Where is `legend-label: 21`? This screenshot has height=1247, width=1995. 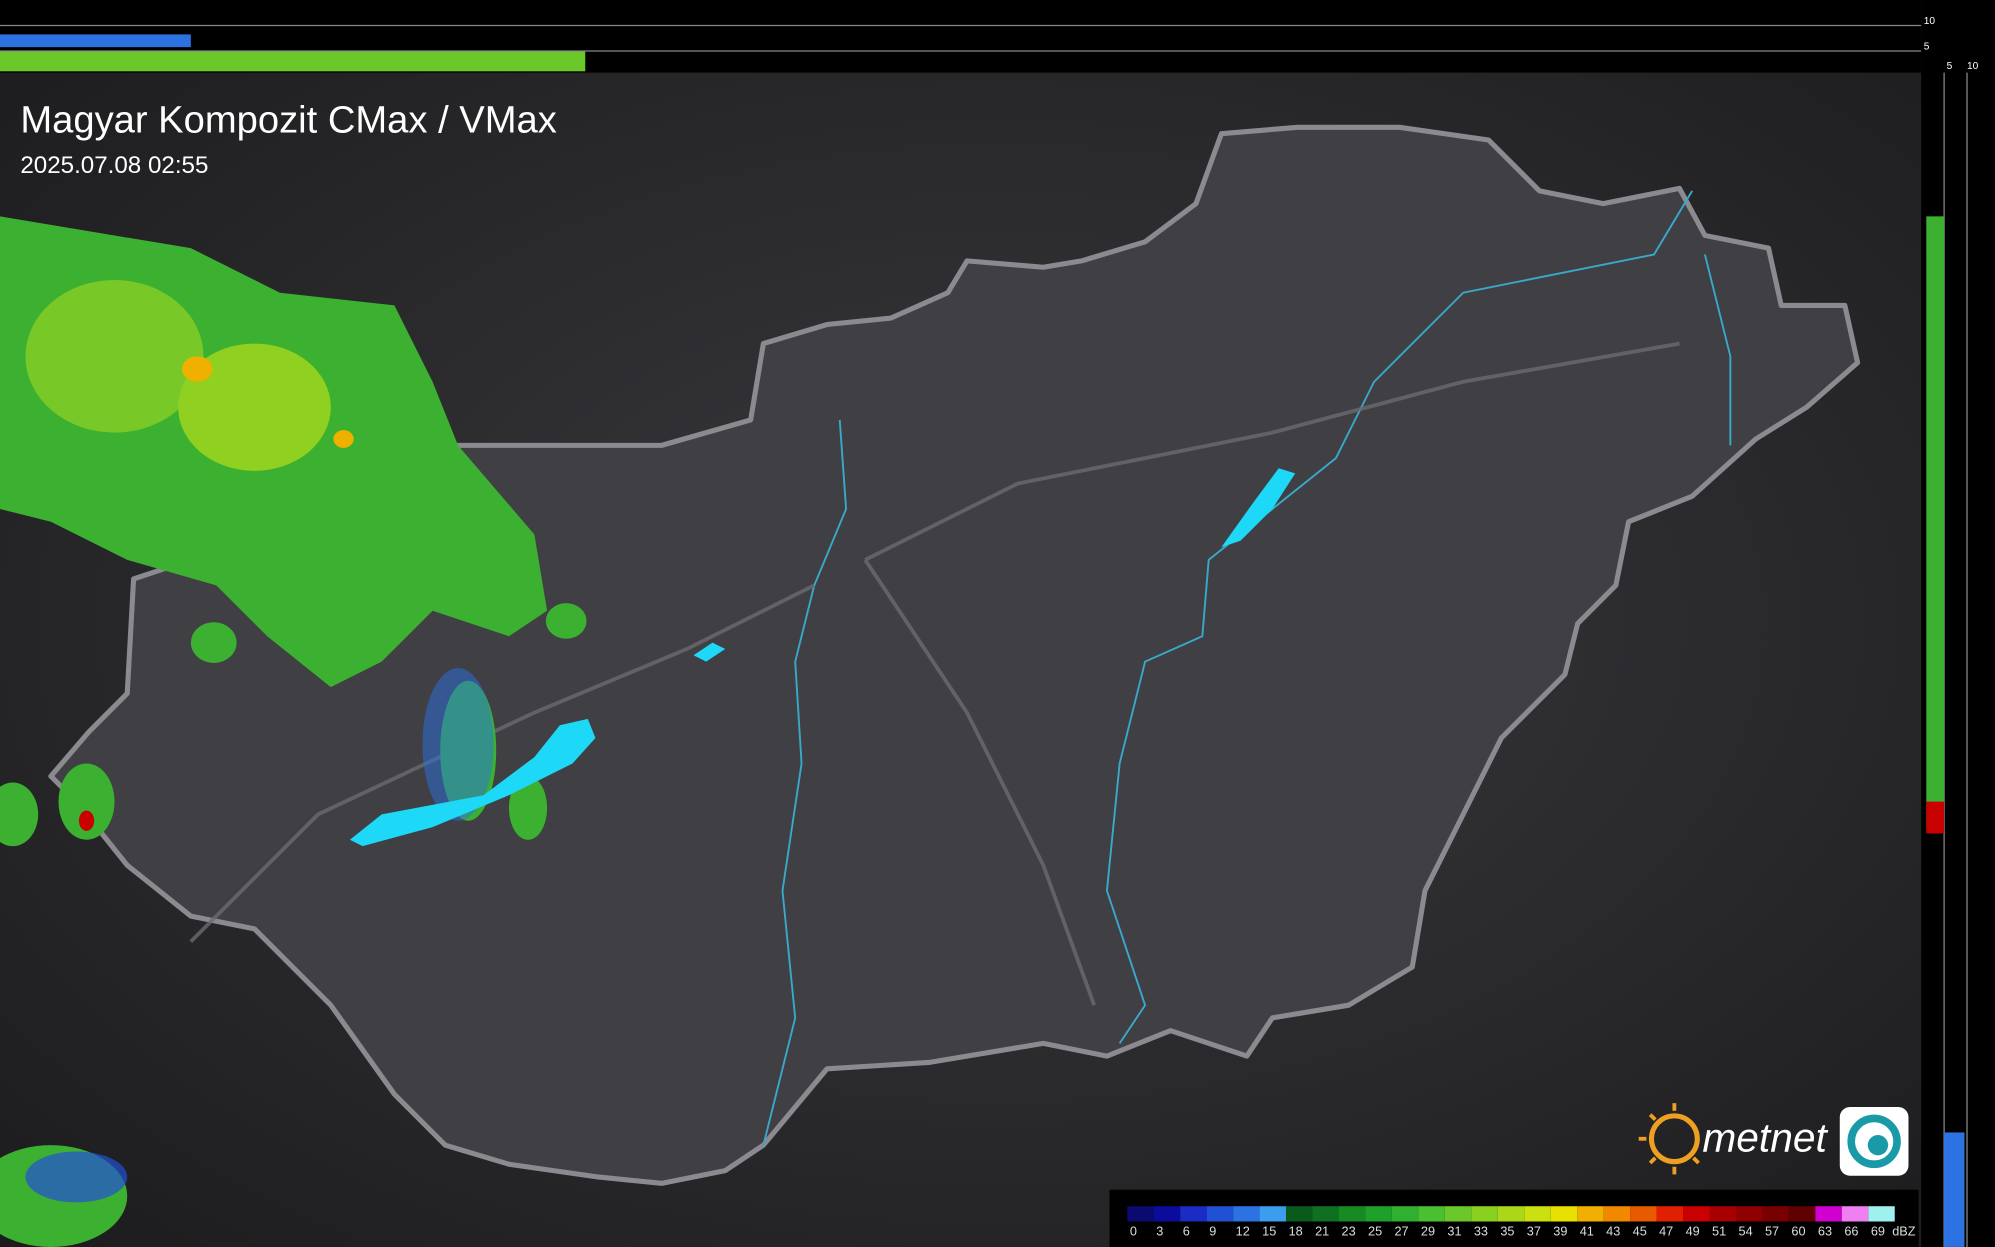 legend-label: 21 is located at coordinates (1322, 1230).